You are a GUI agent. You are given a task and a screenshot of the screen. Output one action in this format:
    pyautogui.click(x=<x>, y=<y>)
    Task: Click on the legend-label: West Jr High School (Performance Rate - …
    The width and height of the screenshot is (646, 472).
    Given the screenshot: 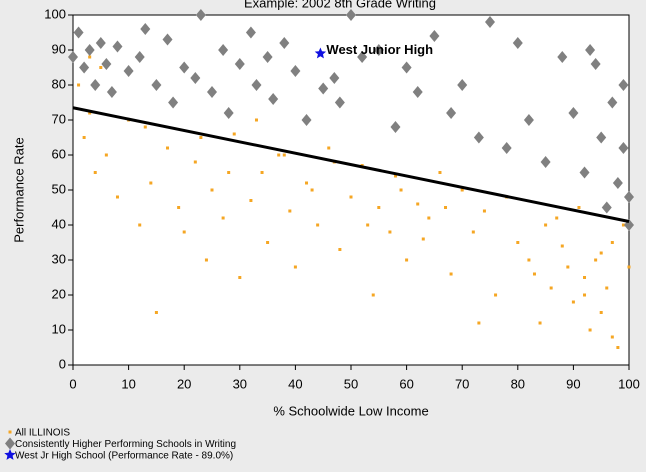 What is the action you would take?
    pyautogui.click(x=124, y=456)
    